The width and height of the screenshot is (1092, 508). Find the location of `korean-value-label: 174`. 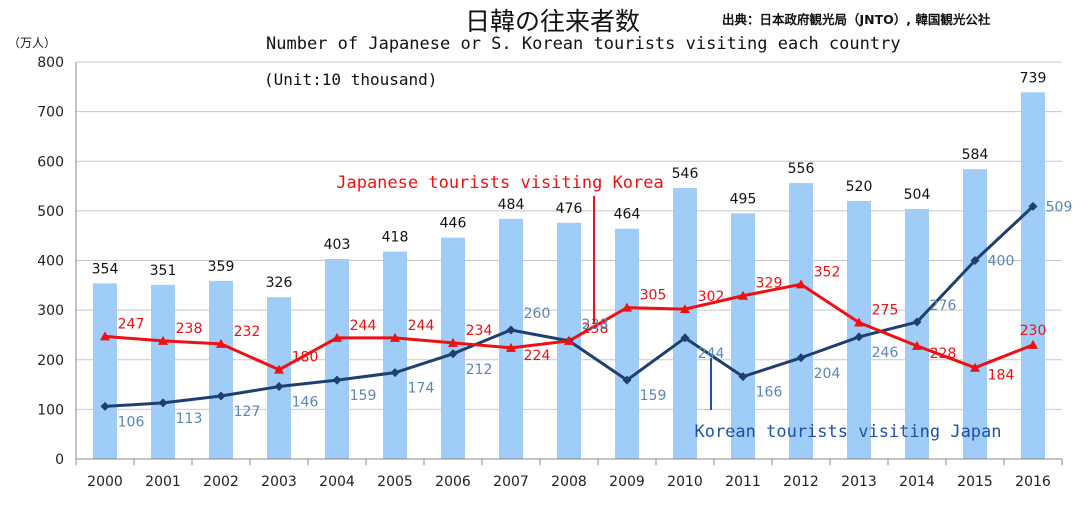

korean-value-label: 174 is located at coordinates (421, 389).